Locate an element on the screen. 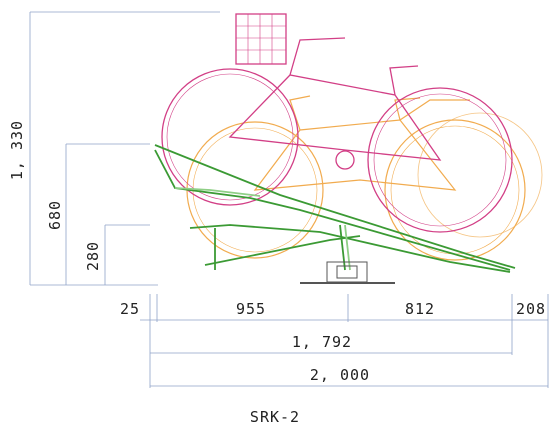 Image resolution: width=550 pixels, height=432 pixels. span-main-label: 1, 792 is located at coordinates (322, 342).